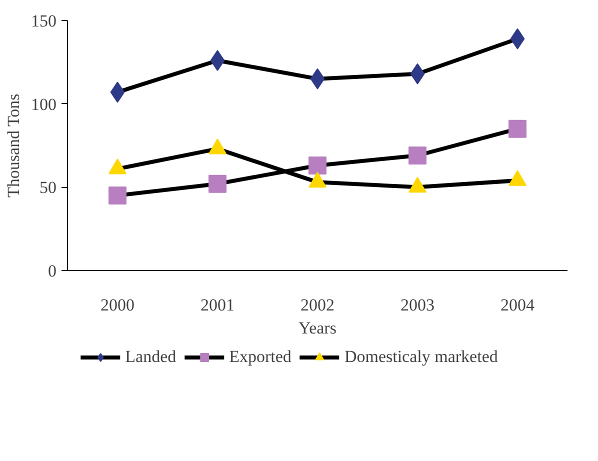 This screenshot has width=598, height=461. Describe the element at coordinates (43, 21) in the screenshot. I see `y-tick-label: 150` at that location.